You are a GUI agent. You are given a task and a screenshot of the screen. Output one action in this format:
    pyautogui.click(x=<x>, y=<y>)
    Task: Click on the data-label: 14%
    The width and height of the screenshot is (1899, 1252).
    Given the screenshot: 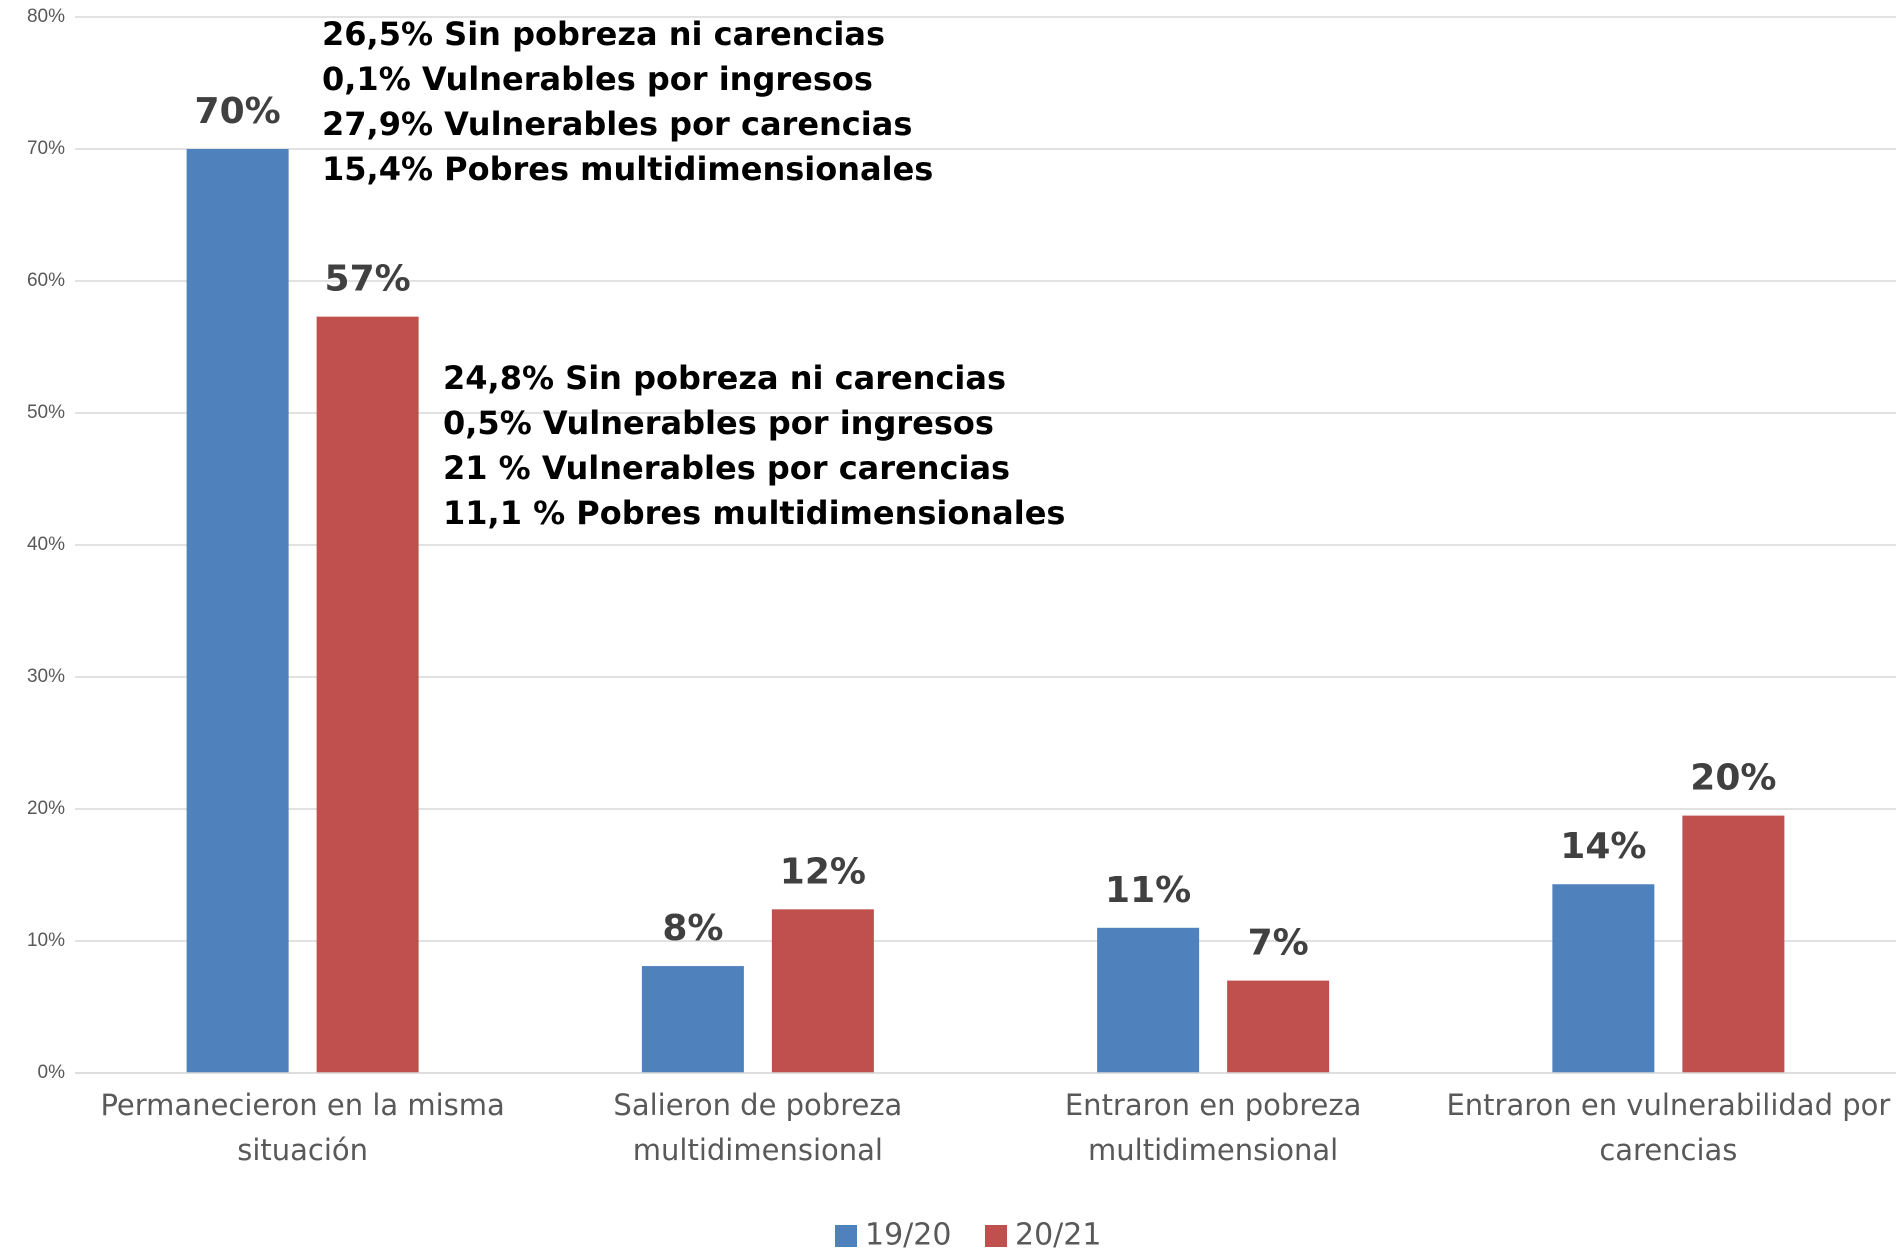 What is the action you would take?
    pyautogui.click(x=1603, y=846)
    